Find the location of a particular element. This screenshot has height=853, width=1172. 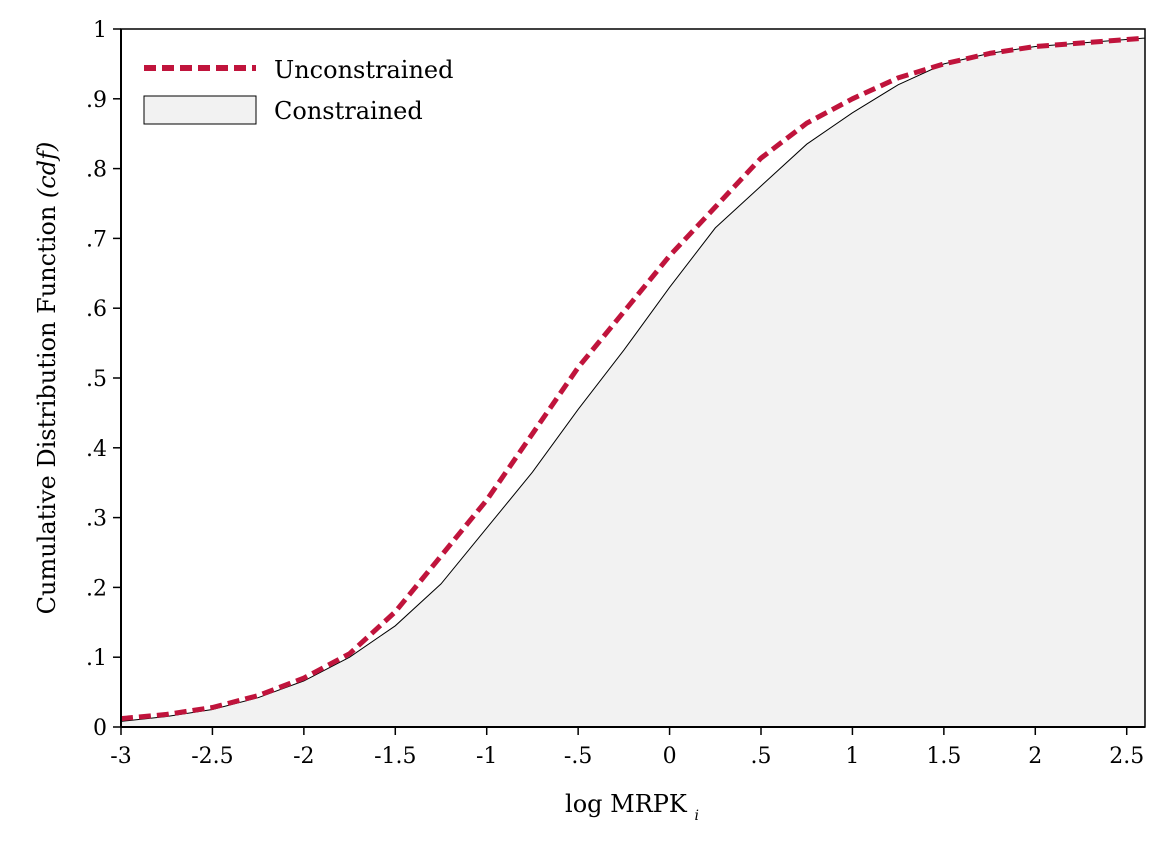

x-axis-title-main: log MRPK is located at coordinates (626, 804).